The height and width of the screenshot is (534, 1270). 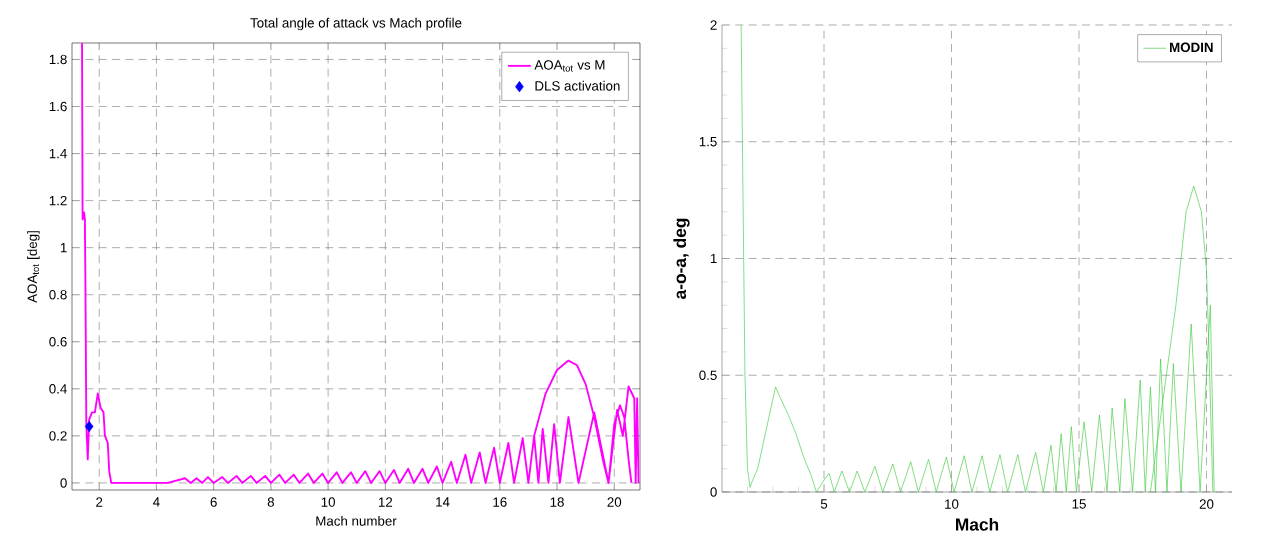 What do you see at coordinates (1191, 47) in the screenshot?
I see `legend-label: MODIN` at bounding box center [1191, 47].